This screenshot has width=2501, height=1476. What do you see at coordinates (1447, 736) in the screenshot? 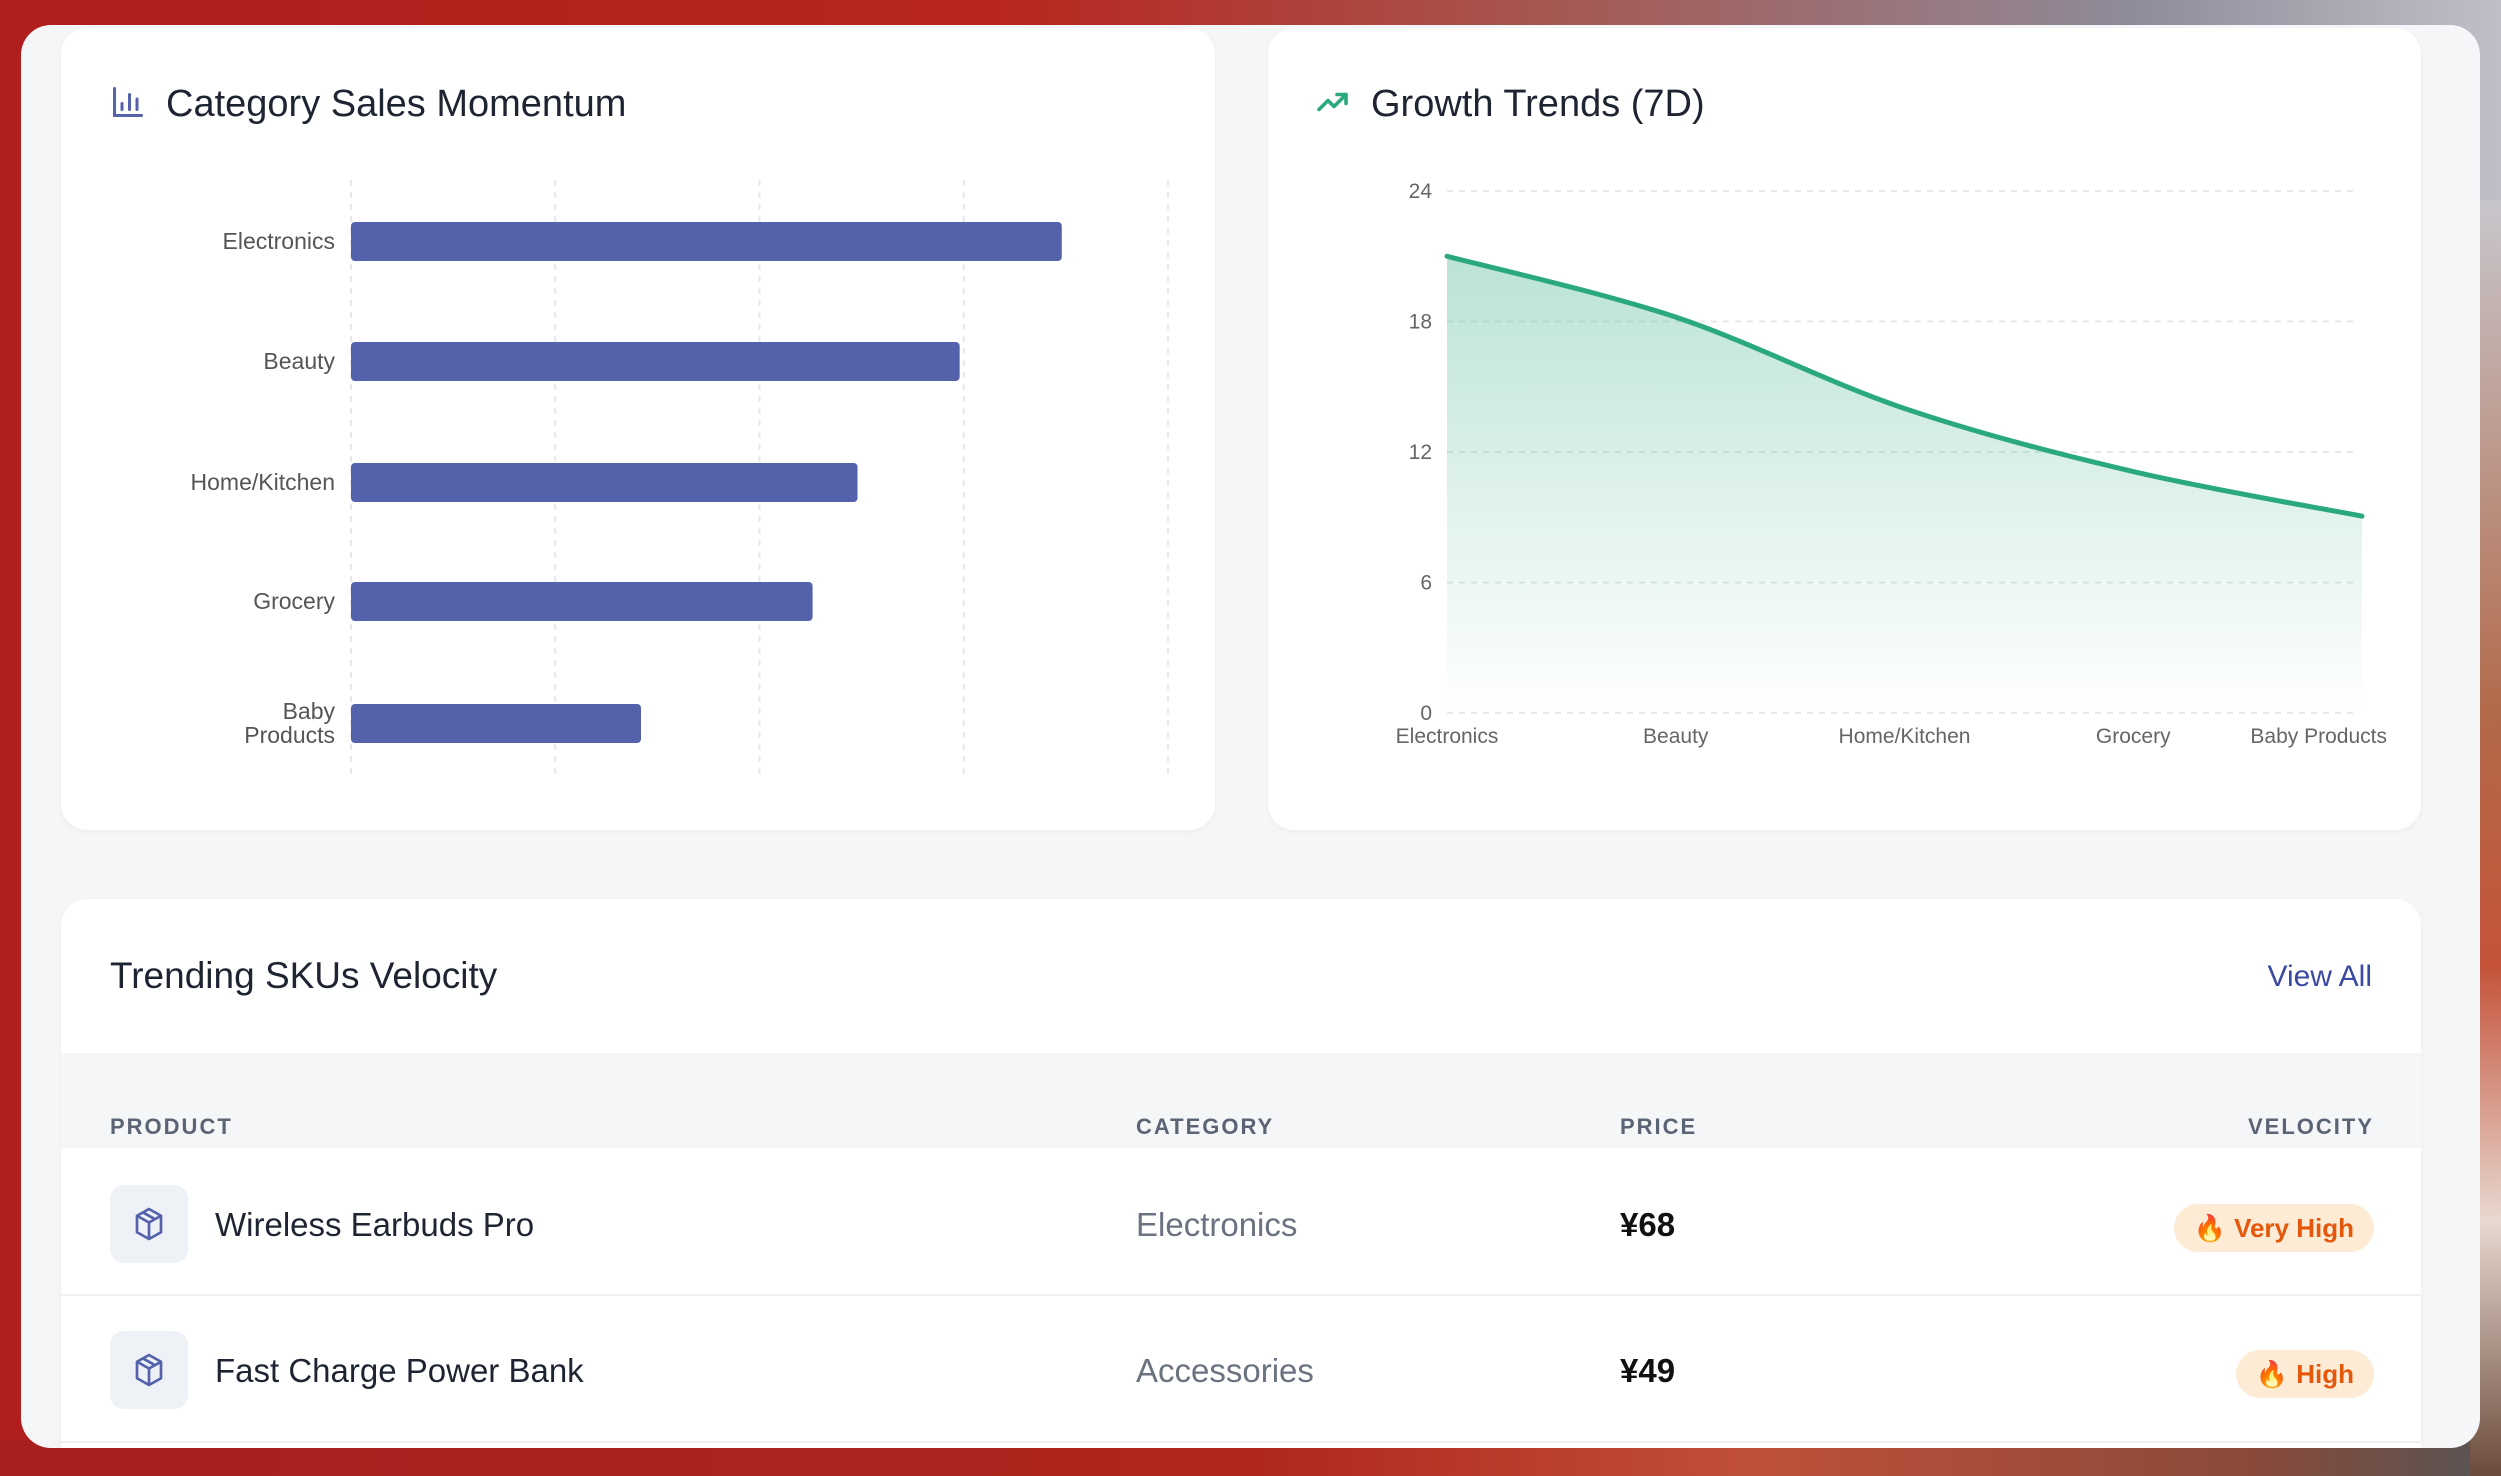
I see `x-tick-label: Electronics` at bounding box center [1447, 736].